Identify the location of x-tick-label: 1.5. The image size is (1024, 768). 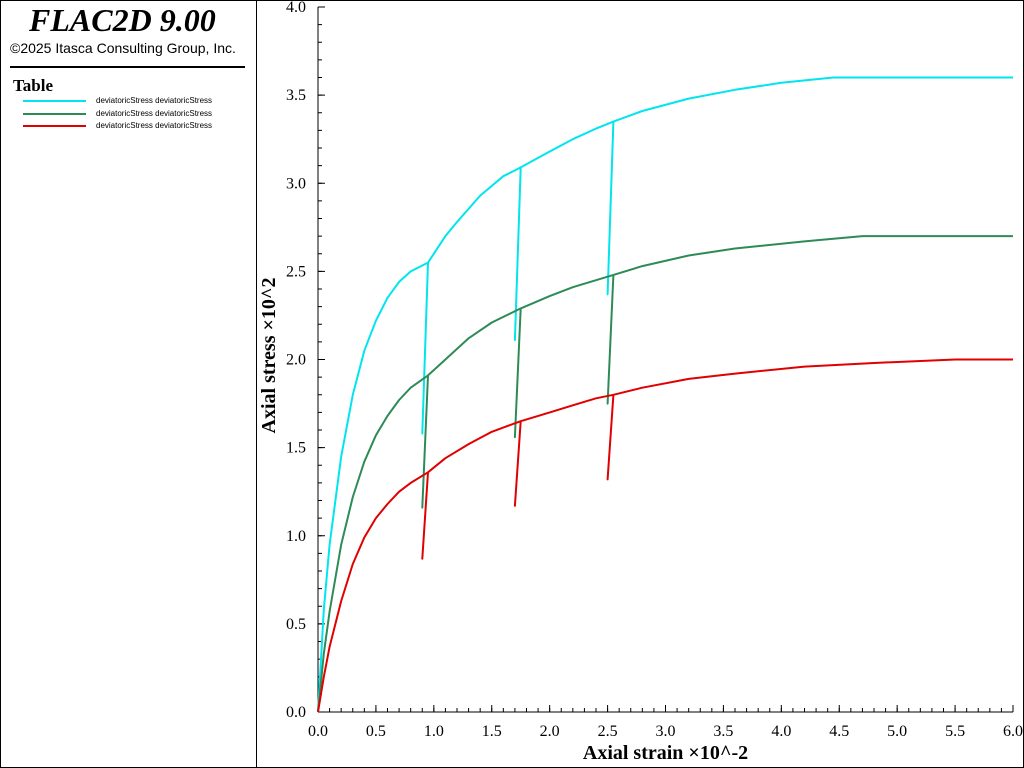
(492, 731).